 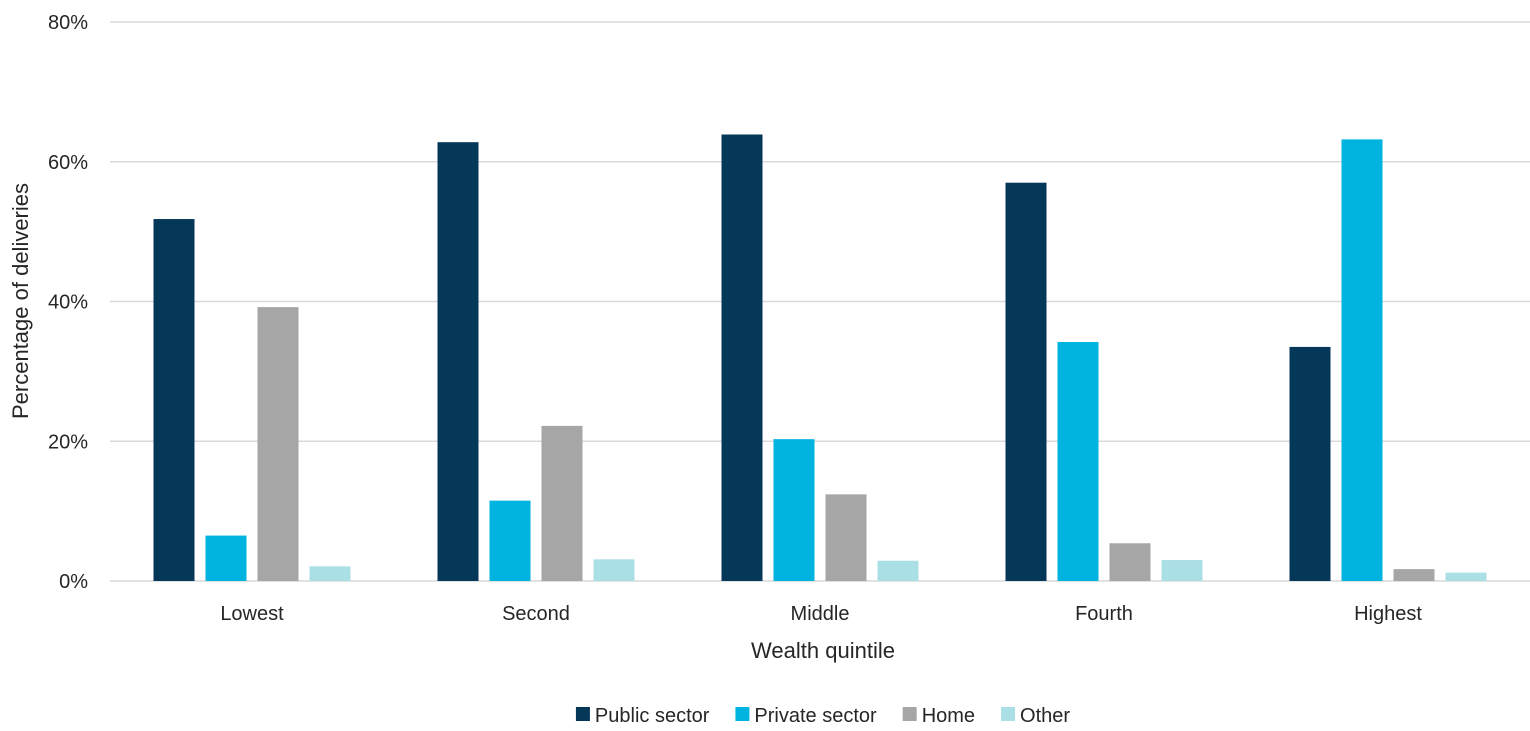 I want to click on legend-label: Public sector, so click(x=652, y=716).